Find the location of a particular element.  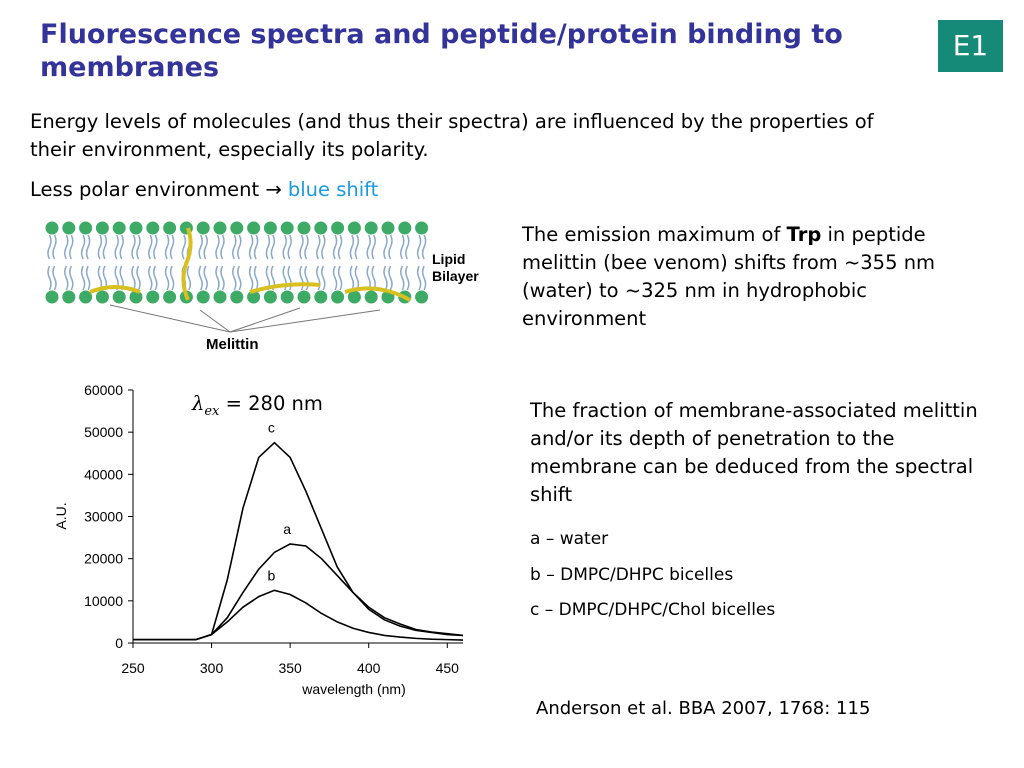

peptide-label: Melittin is located at coordinates (232, 344).